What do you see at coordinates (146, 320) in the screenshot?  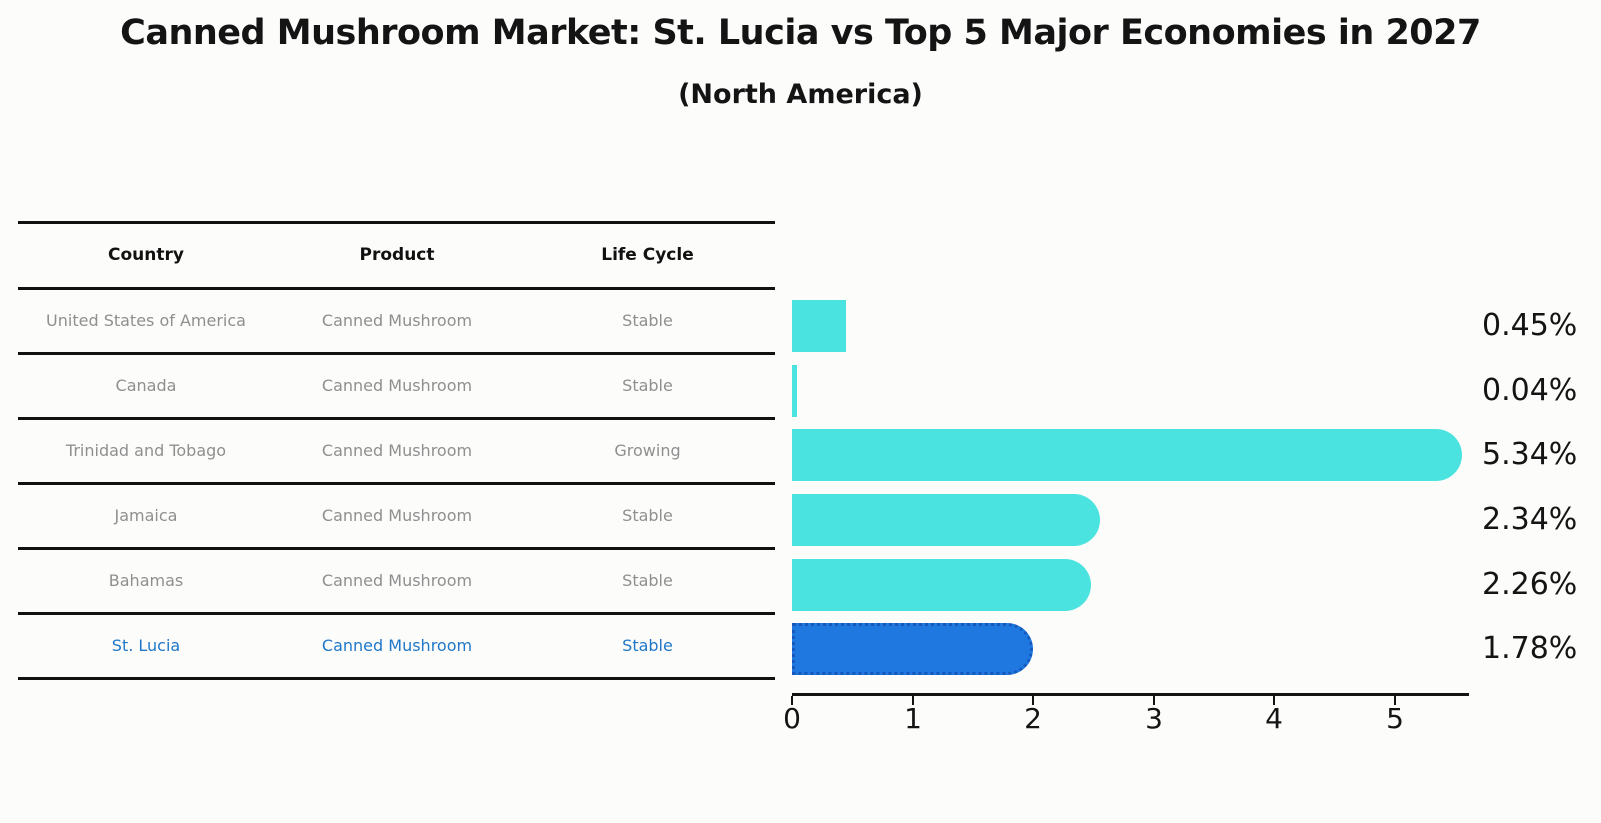 I see `table-cell-country: United States of America` at bounding box center [146, 320].